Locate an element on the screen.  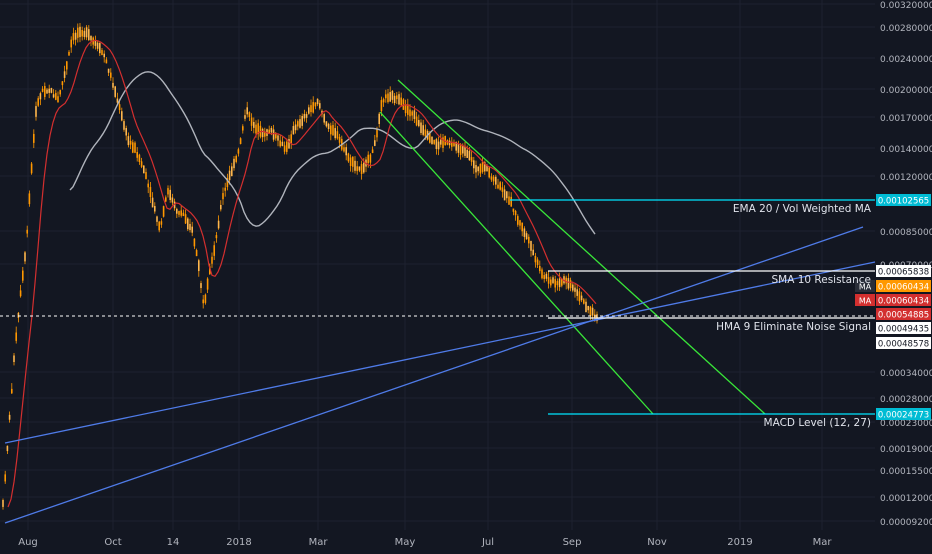
y-tick-label: 0.00023000 is located at coordinates (906, 424).